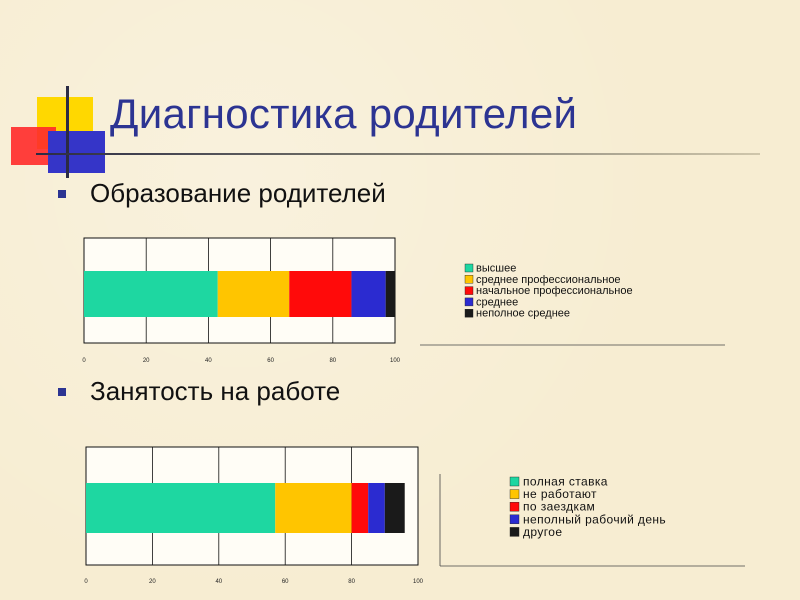 This screenshot has width=800, height=600. What do you see at coordinates (548, 280) in the screenshot?
I see `legend-label: среднее профессиональное` at bounding box center [548, 280].